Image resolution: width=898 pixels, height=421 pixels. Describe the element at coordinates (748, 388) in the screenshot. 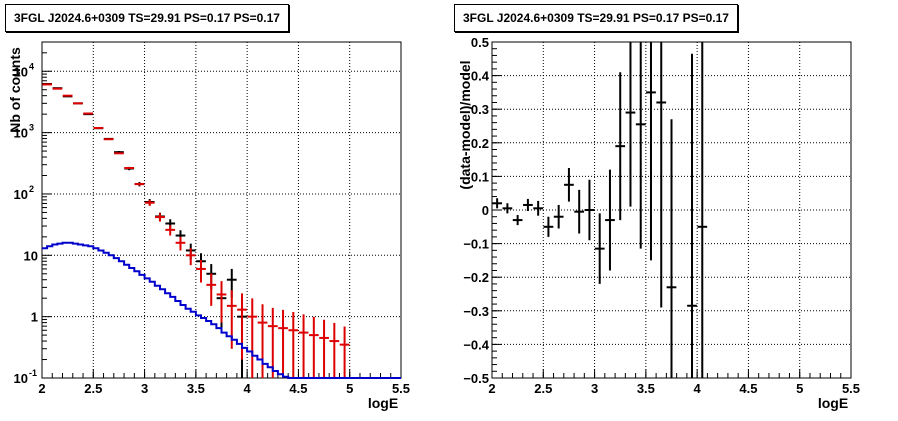

I see `right-x-tick-label: 4.5` at that location.